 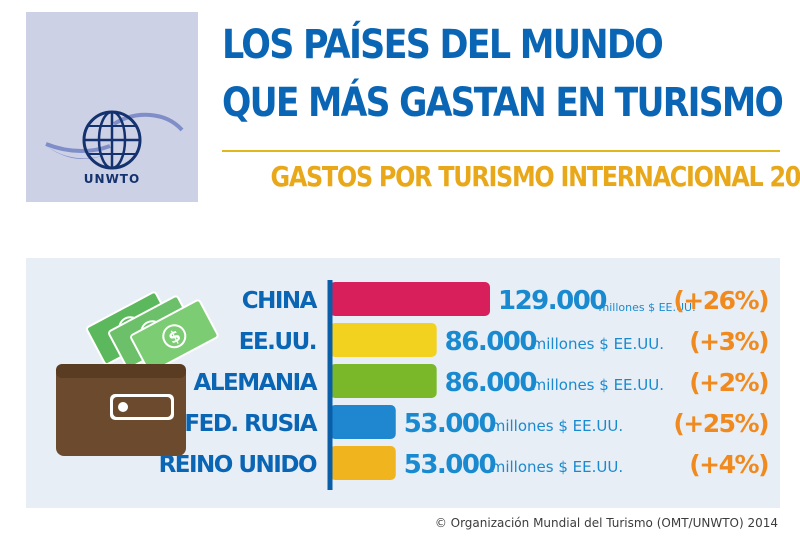 What do you see at coordinates (728, 341) in the screenshot?
I see `change-label-1: (+3%)` at bounding box center [728, 341].